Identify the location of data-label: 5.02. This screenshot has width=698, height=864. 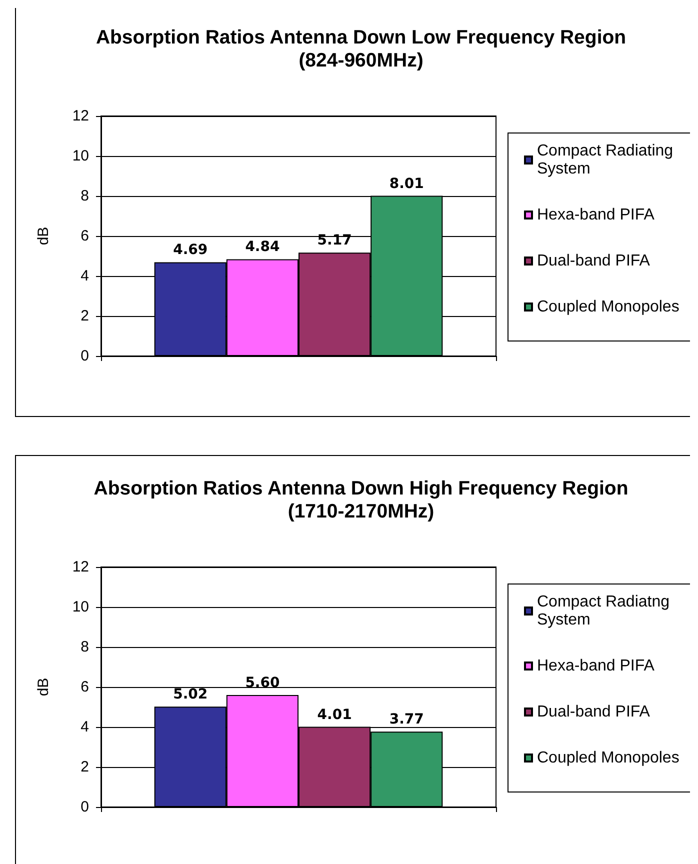
(190, 694).